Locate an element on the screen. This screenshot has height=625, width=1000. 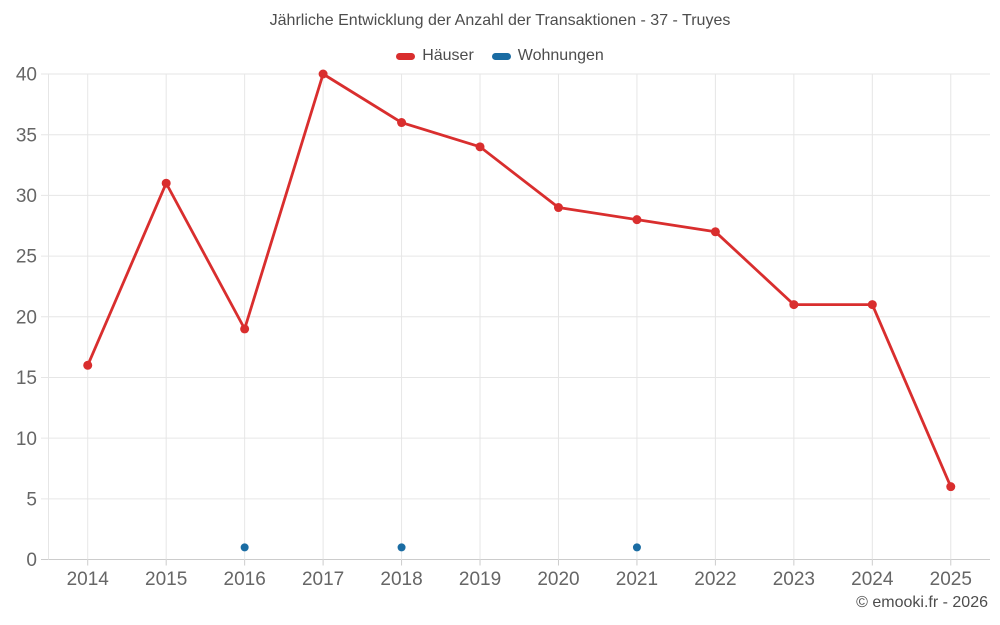
y-tick-label: 25 is located at coordinates (26, 257).